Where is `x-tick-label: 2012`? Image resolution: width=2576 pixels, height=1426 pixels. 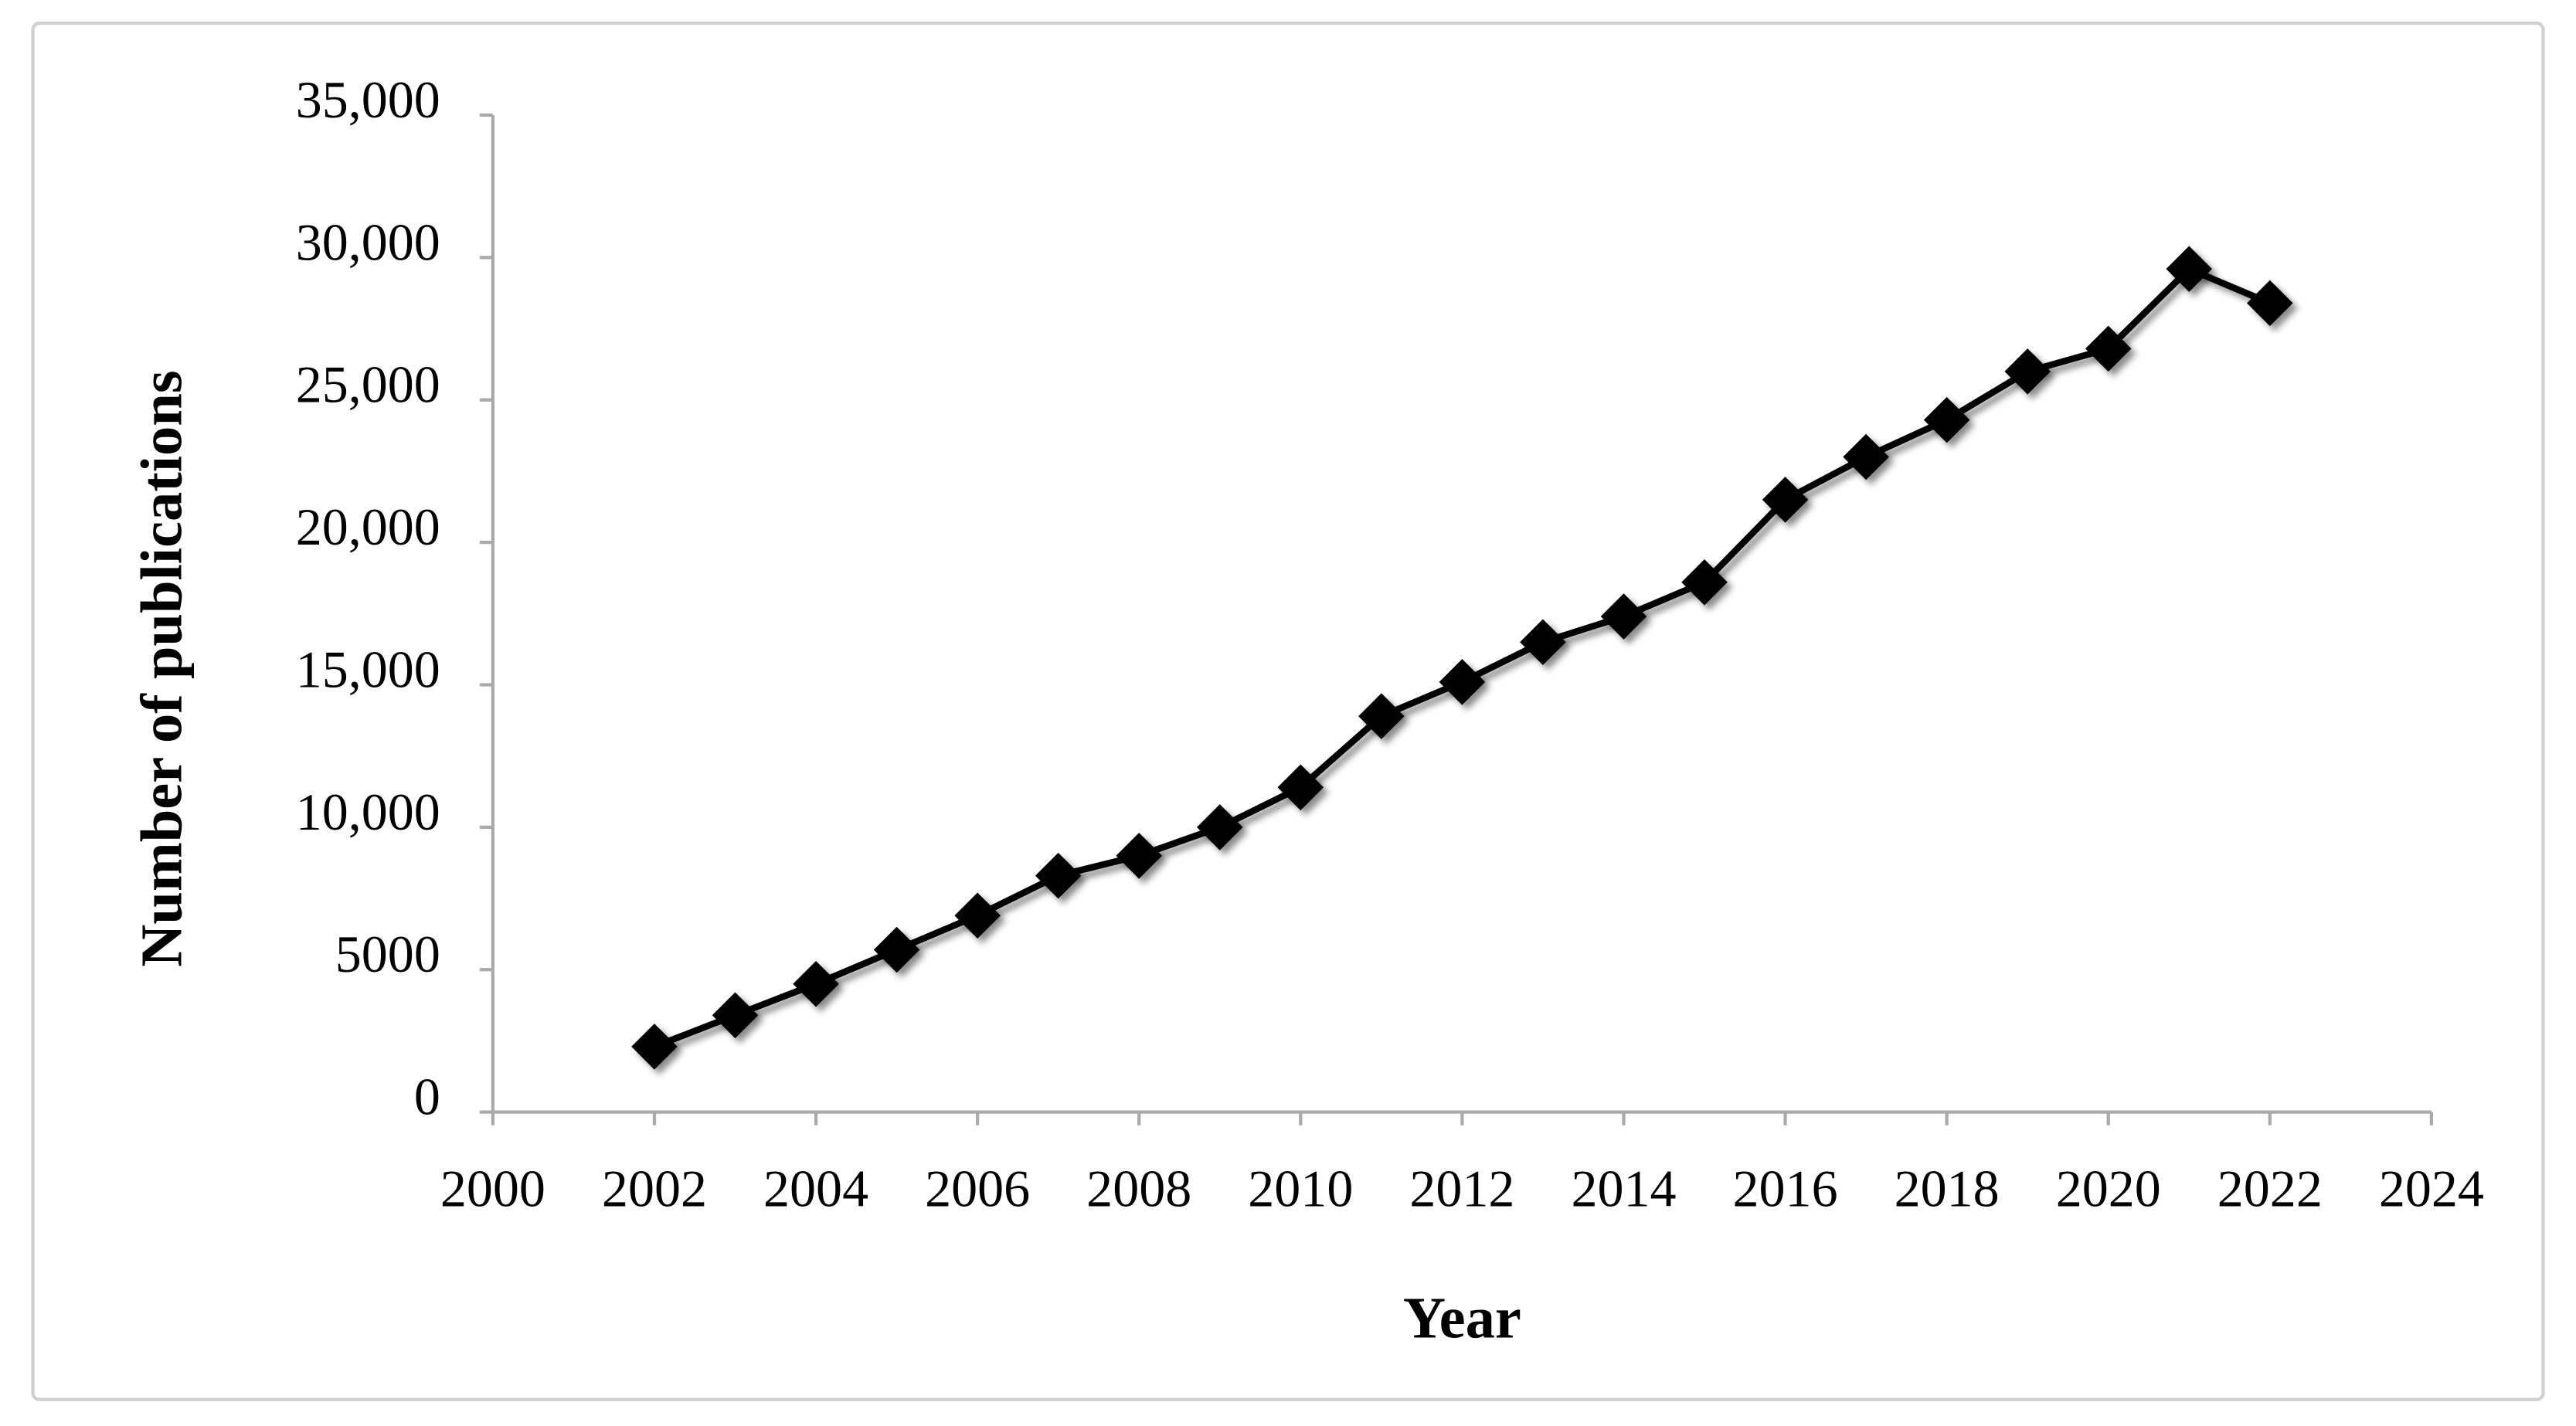
x-tick-label: 2012 is located at coordinates (1461, 1188).